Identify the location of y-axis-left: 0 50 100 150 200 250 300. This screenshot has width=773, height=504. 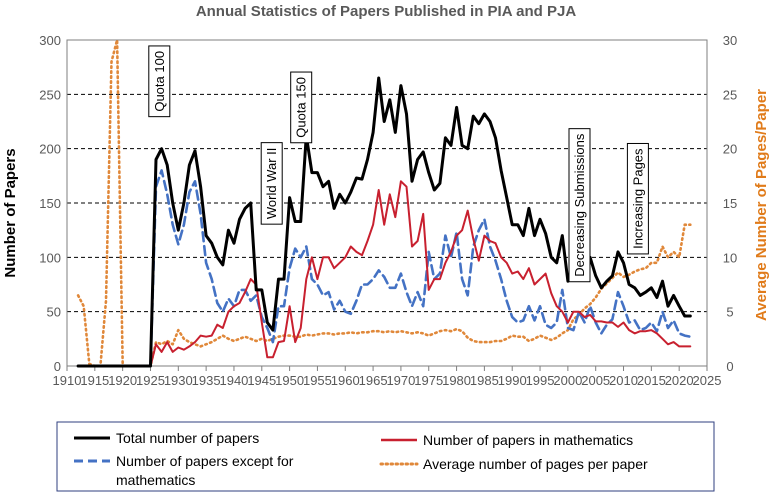
(50, 203).